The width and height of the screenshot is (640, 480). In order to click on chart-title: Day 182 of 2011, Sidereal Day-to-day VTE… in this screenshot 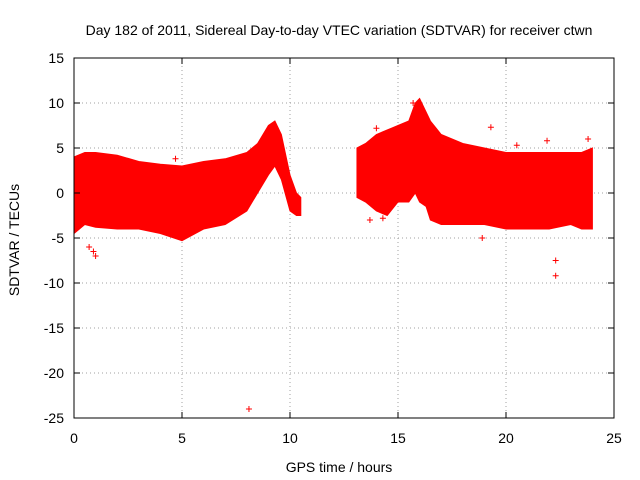, I will do `click(339, 30)`.